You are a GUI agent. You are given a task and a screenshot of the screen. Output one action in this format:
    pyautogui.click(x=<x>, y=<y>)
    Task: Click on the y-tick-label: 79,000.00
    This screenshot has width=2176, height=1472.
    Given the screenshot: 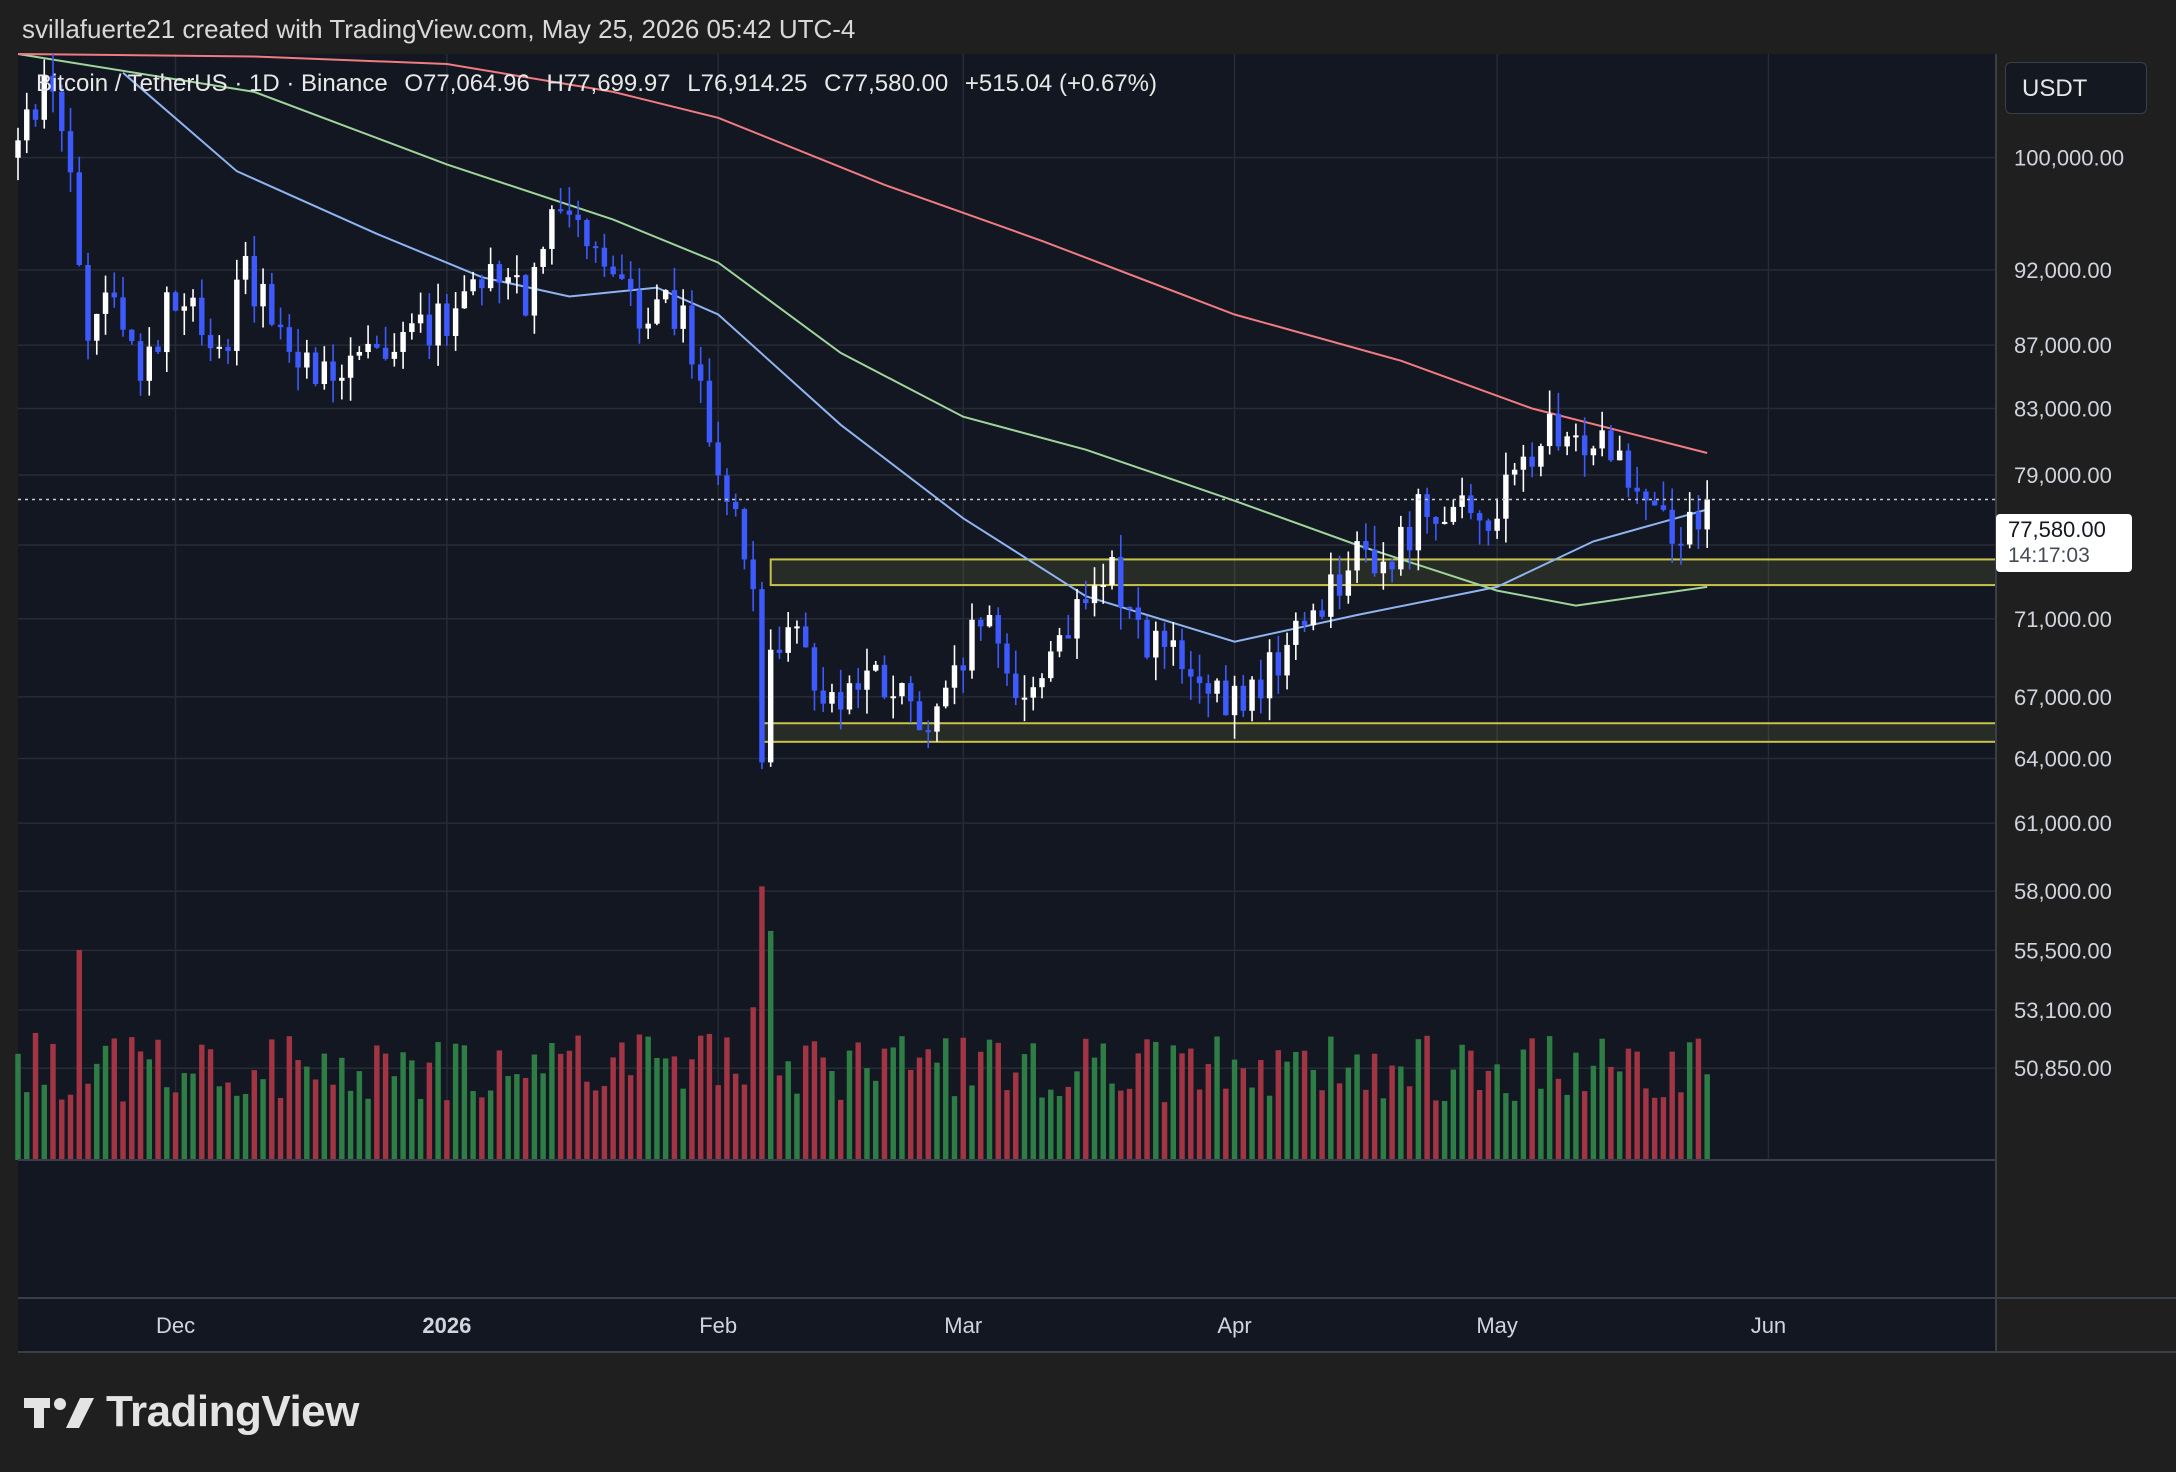 What is the action you would take?
    pyautogui.click(x=2063, y=475)
    